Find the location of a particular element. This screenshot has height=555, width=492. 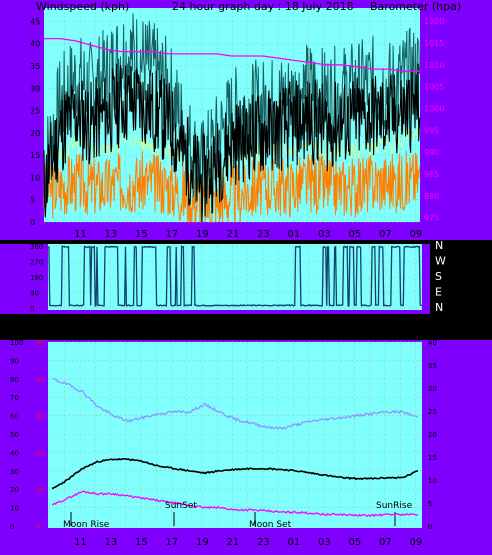

wind-x-tick-label: 11 is located at coordinates (80, 234).